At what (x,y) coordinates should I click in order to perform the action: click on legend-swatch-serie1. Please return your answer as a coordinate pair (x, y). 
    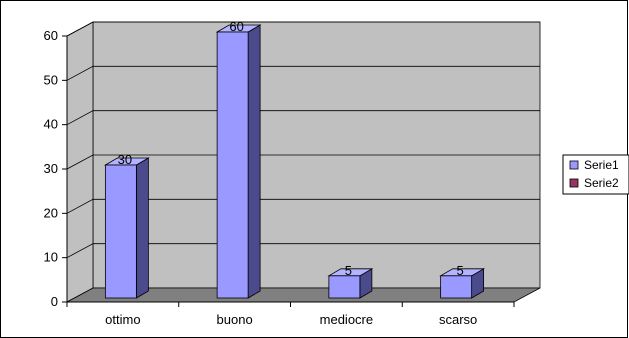
    Looking at the image, I should click on (574, 165).